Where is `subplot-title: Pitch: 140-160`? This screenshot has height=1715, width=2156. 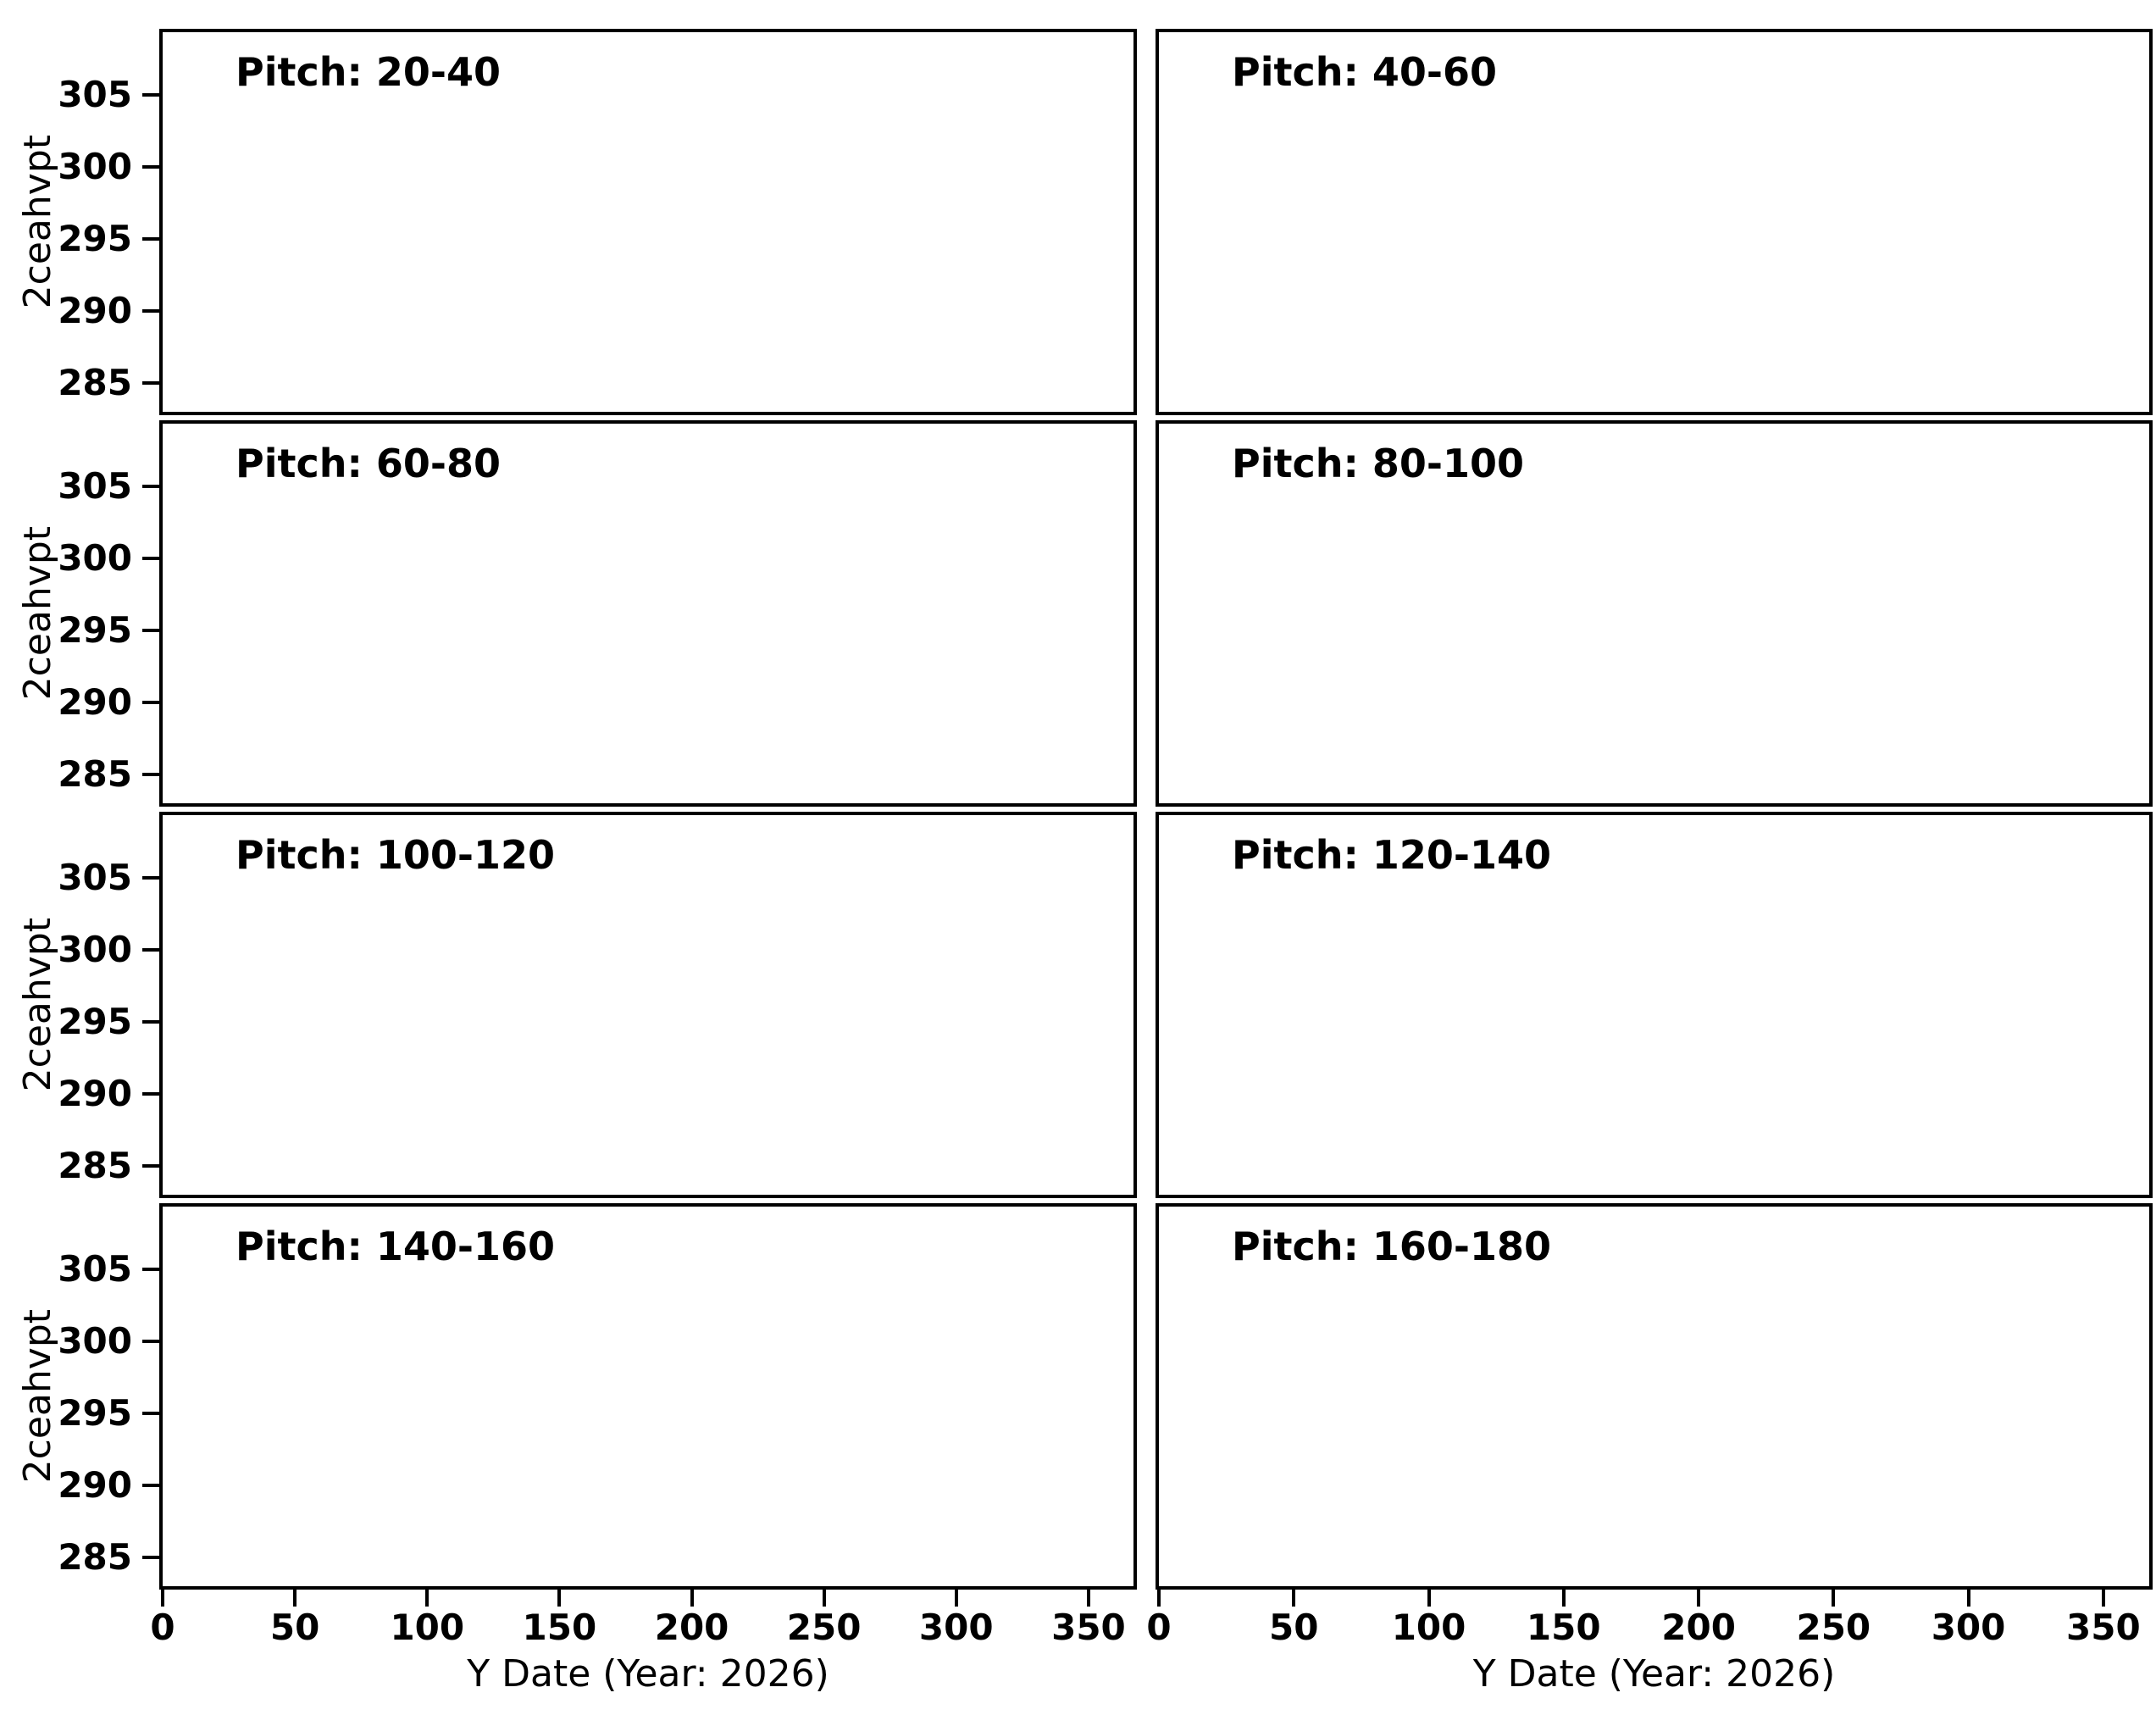 subplot-title: Pitch: 140-160 is located at coordinates (396, 1246).